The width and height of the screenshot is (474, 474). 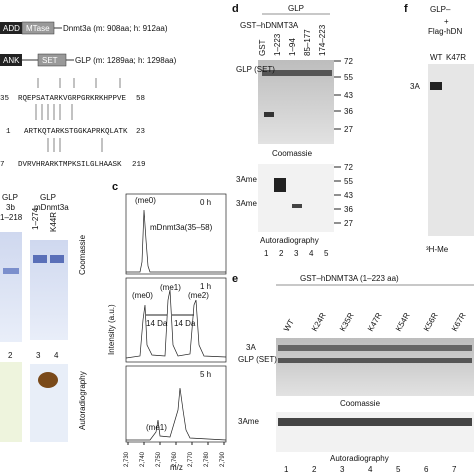 What do you see at coordinates (307, 42) in the screenshot?
I see `lane-label: 85–177` at bounding box center [307, 42].